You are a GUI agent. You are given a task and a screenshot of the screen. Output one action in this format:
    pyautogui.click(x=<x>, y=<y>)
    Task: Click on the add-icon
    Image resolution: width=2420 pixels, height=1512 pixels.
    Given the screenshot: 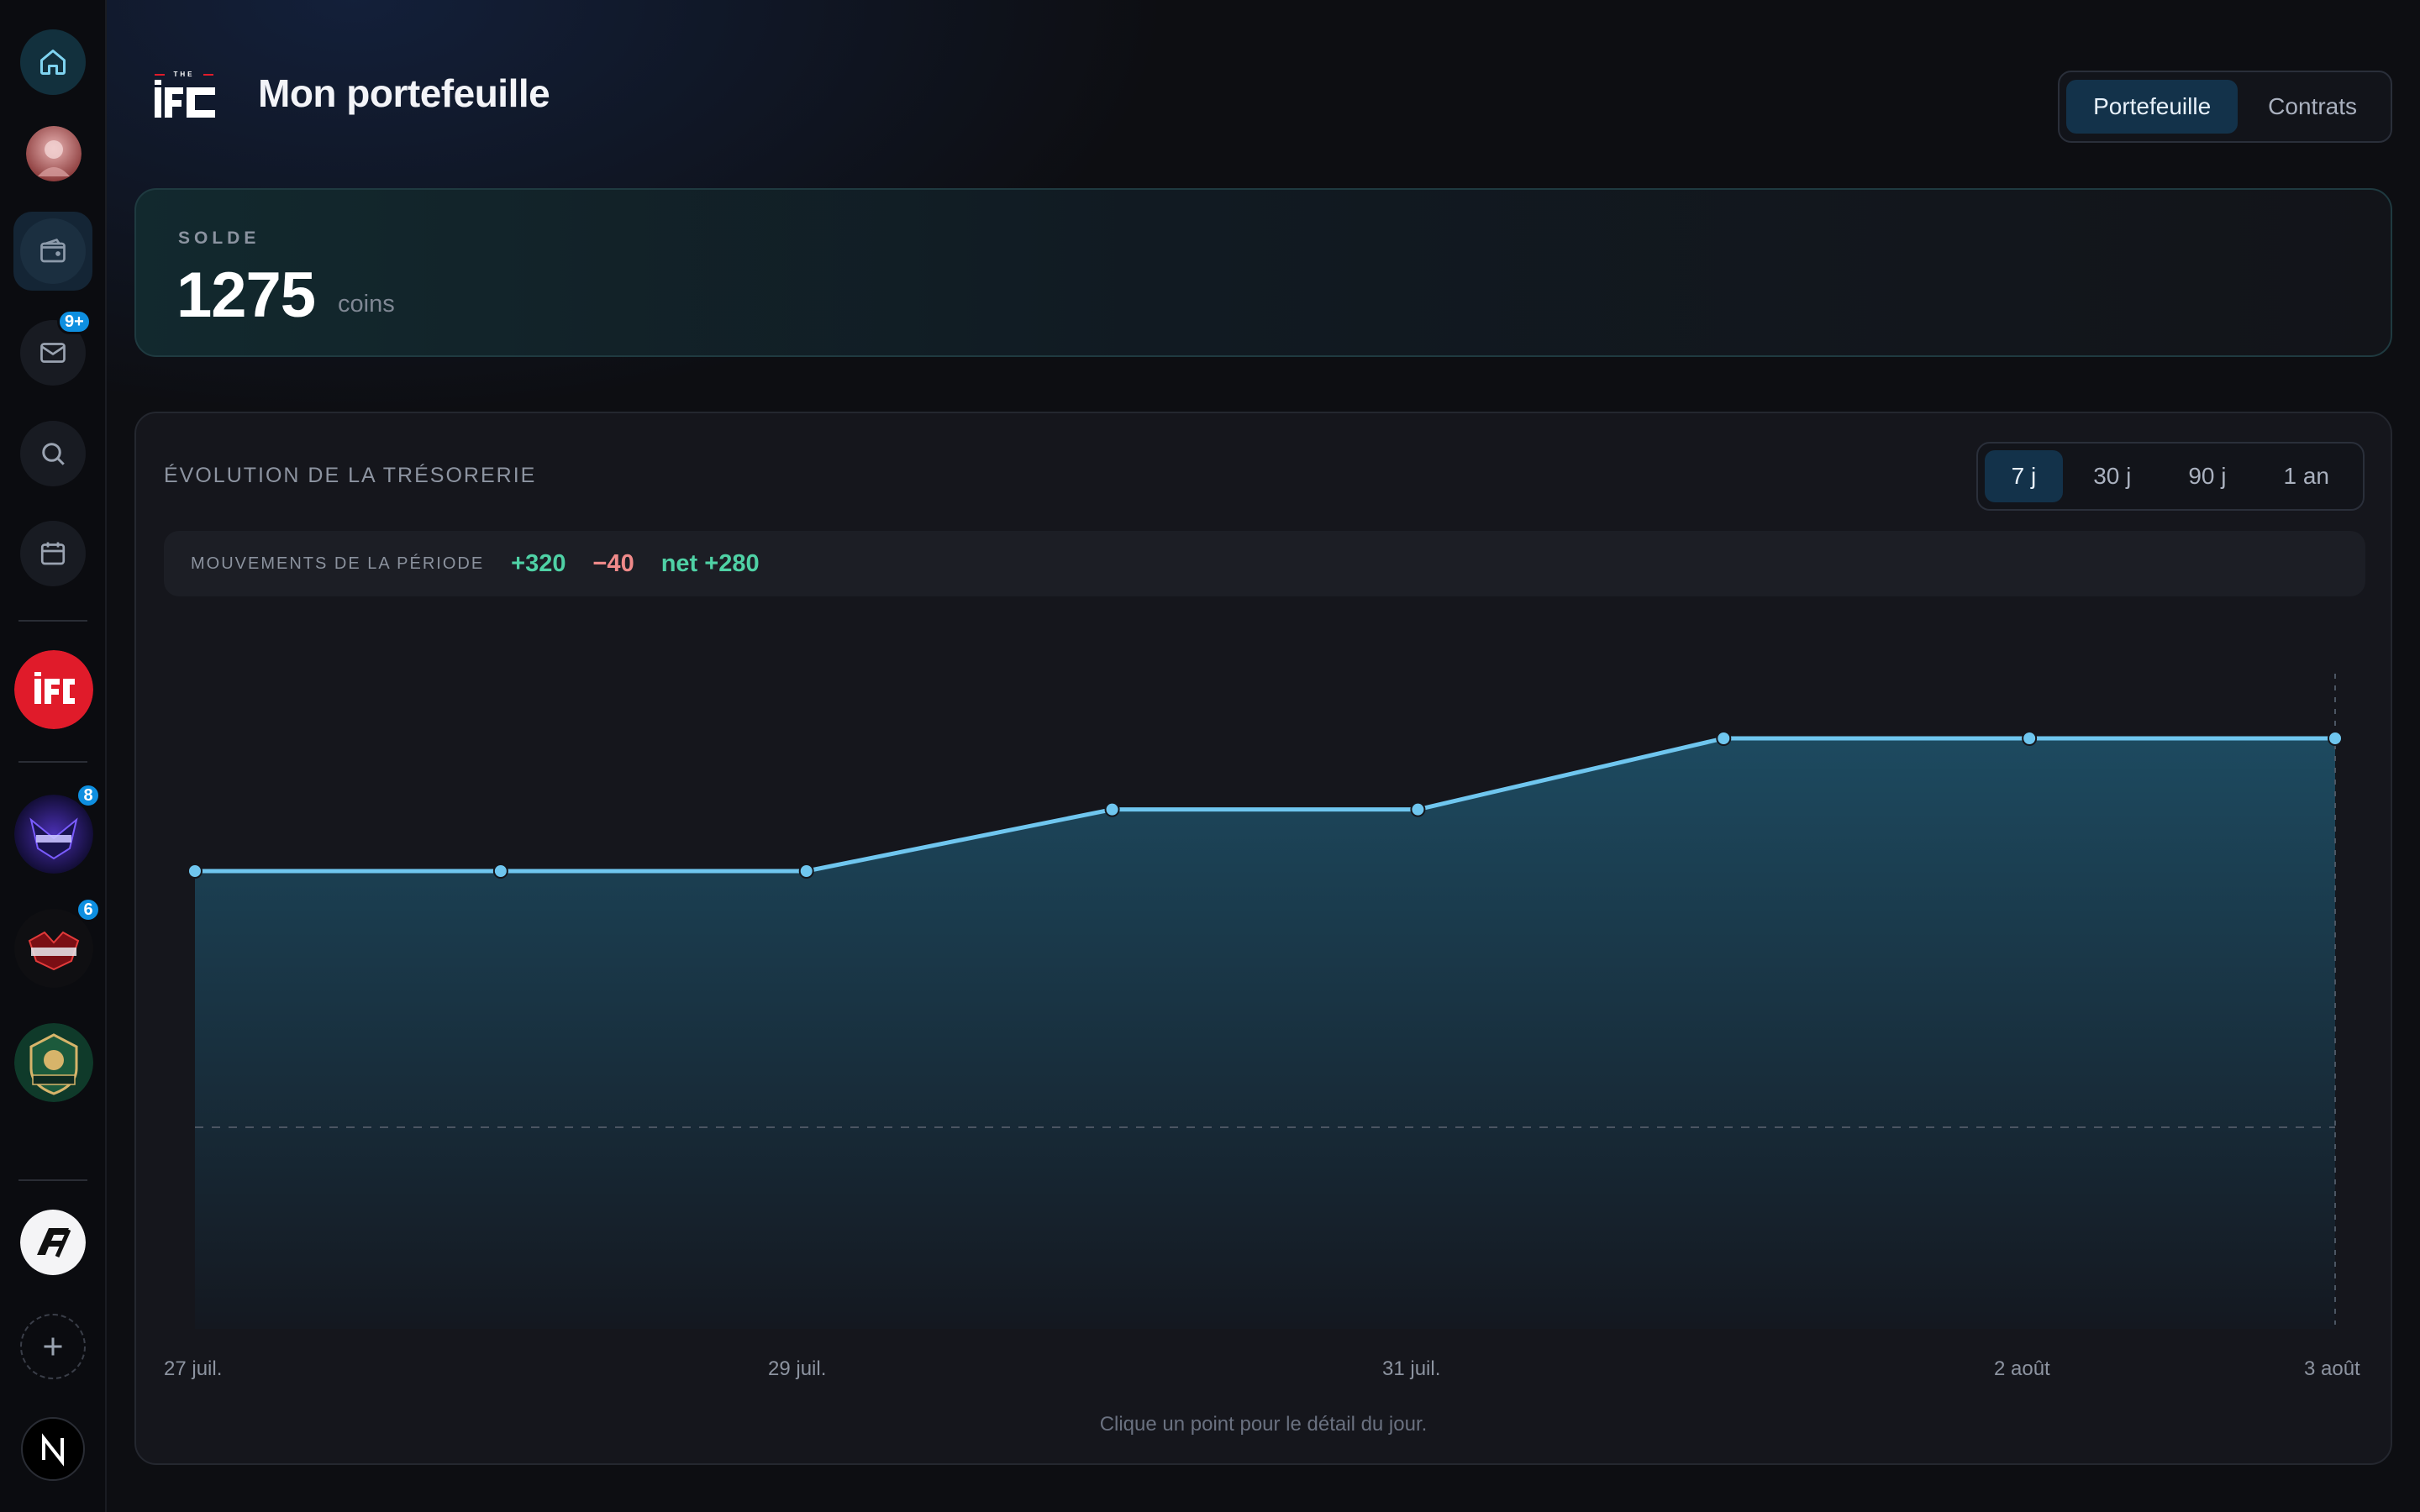 What is the action you would take?
    pyautogui.click(x=53, y=1346)
    